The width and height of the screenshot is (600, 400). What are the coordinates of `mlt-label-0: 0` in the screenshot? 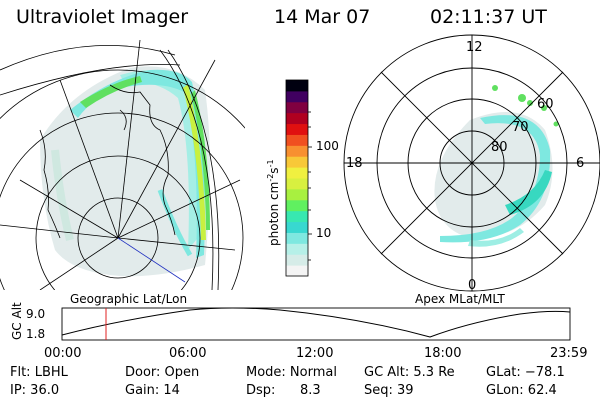 It's located at (472, 285).